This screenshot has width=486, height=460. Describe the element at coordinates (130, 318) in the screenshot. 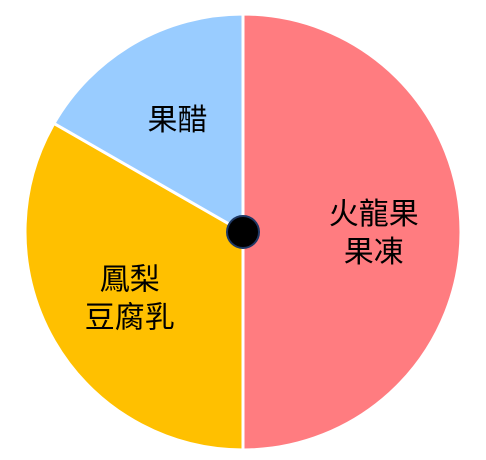

I see `slice-label-line: 豆腐乳` at that location.